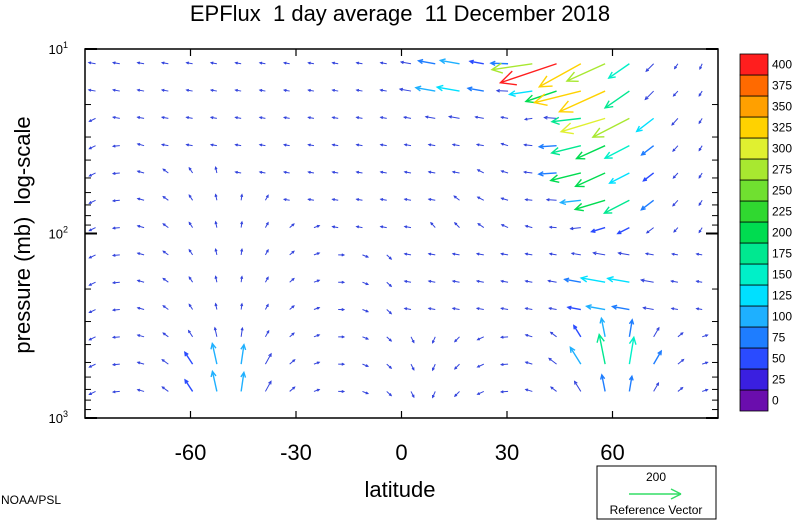 The image size is (800, 521). I want to click on x-tick-label: 60, so click(612, 452).